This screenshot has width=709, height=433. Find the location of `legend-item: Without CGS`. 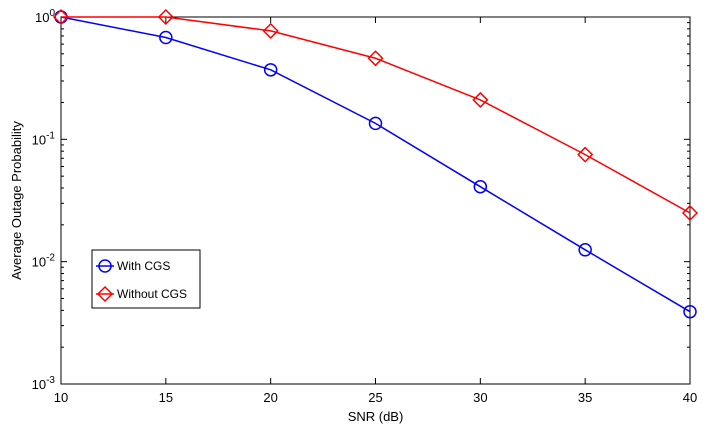

legend-item: Without CGS is located at coordinates (141, 294).